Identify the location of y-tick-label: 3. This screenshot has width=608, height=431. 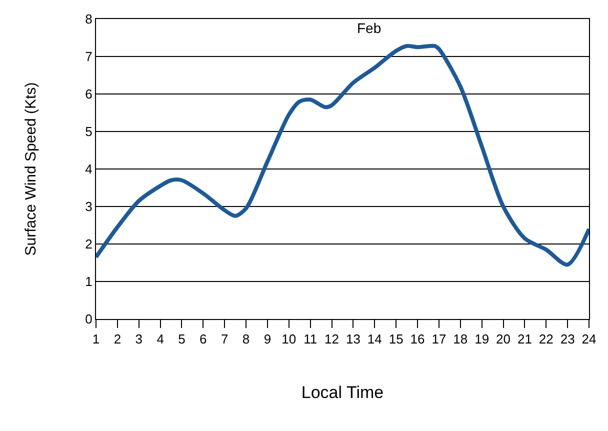
(88, 206).